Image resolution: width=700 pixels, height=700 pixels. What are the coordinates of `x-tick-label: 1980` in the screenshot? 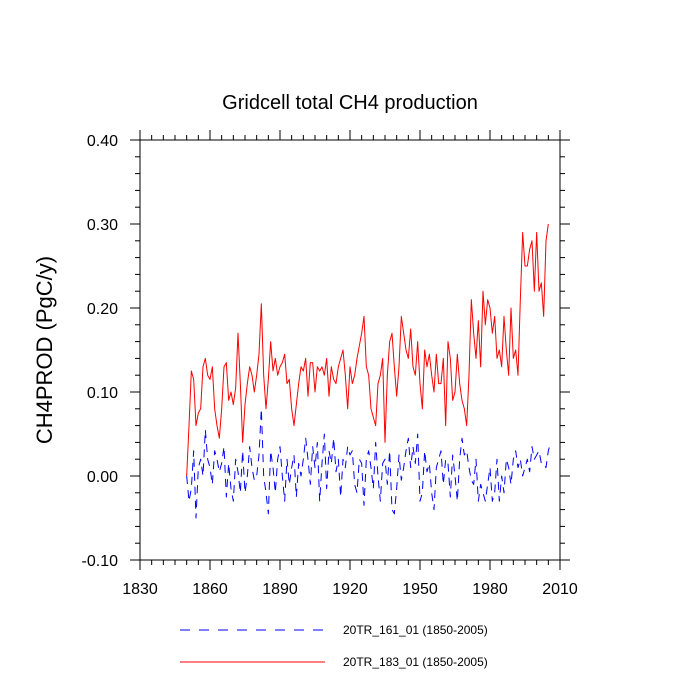 It's located at (490, 589).